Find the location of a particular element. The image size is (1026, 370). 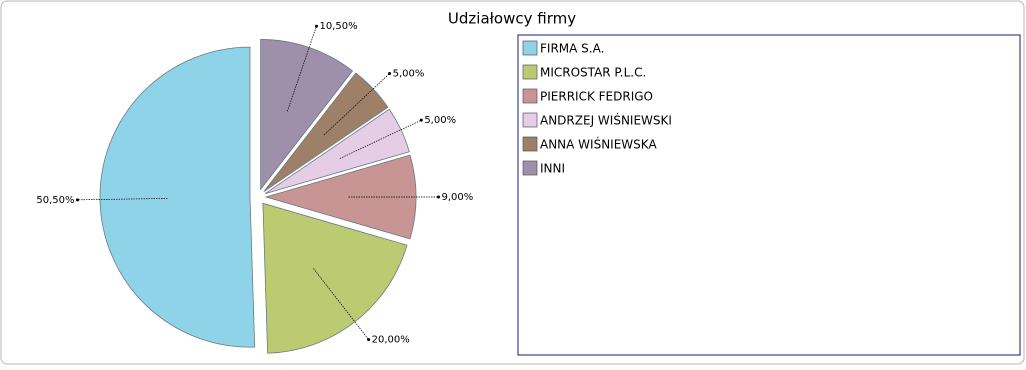

chart-title: Udziałowcy firmy is located at coordinates (512, 19).